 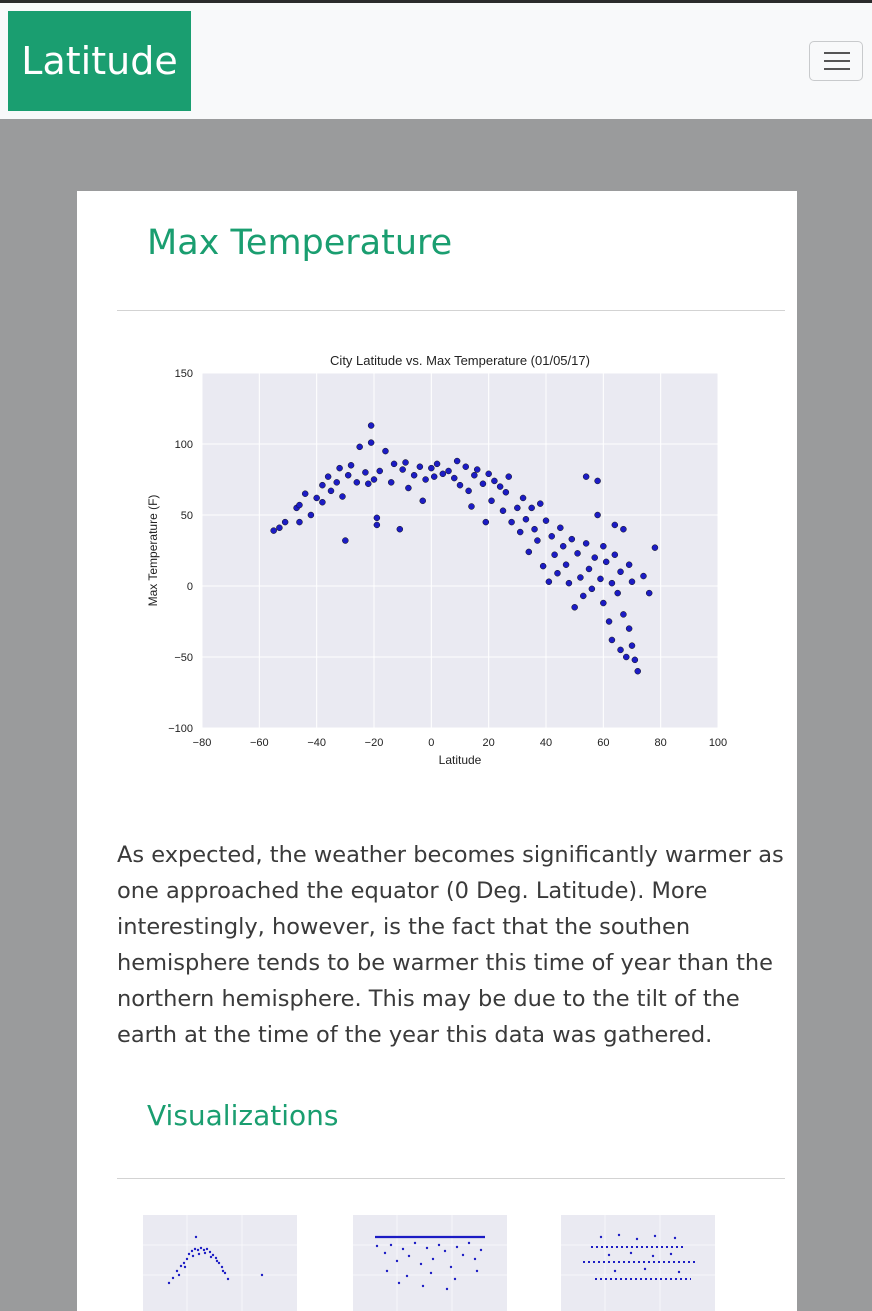 What do you see at coordinates (718, 743) in the screenshot?
I see `x-tick-label: 100` at bounding box center [718, 743].